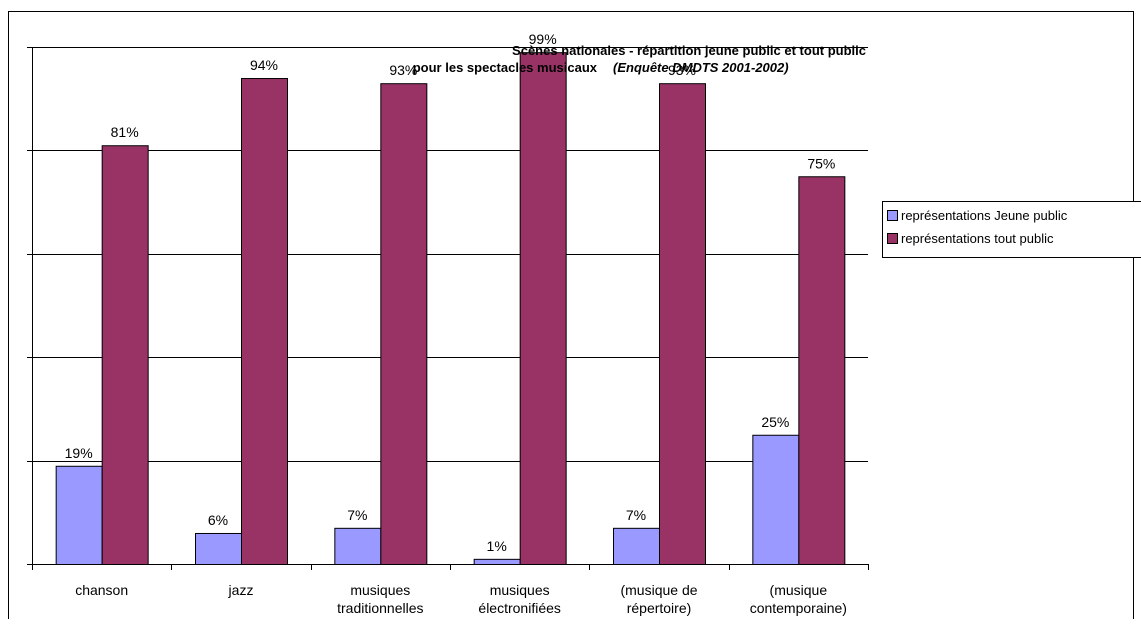 The height and width of the screenshot is (624, 1141). Describe the element at coordinates (497, 546) in the screenshot. I see `data-label: 1%` at that location.